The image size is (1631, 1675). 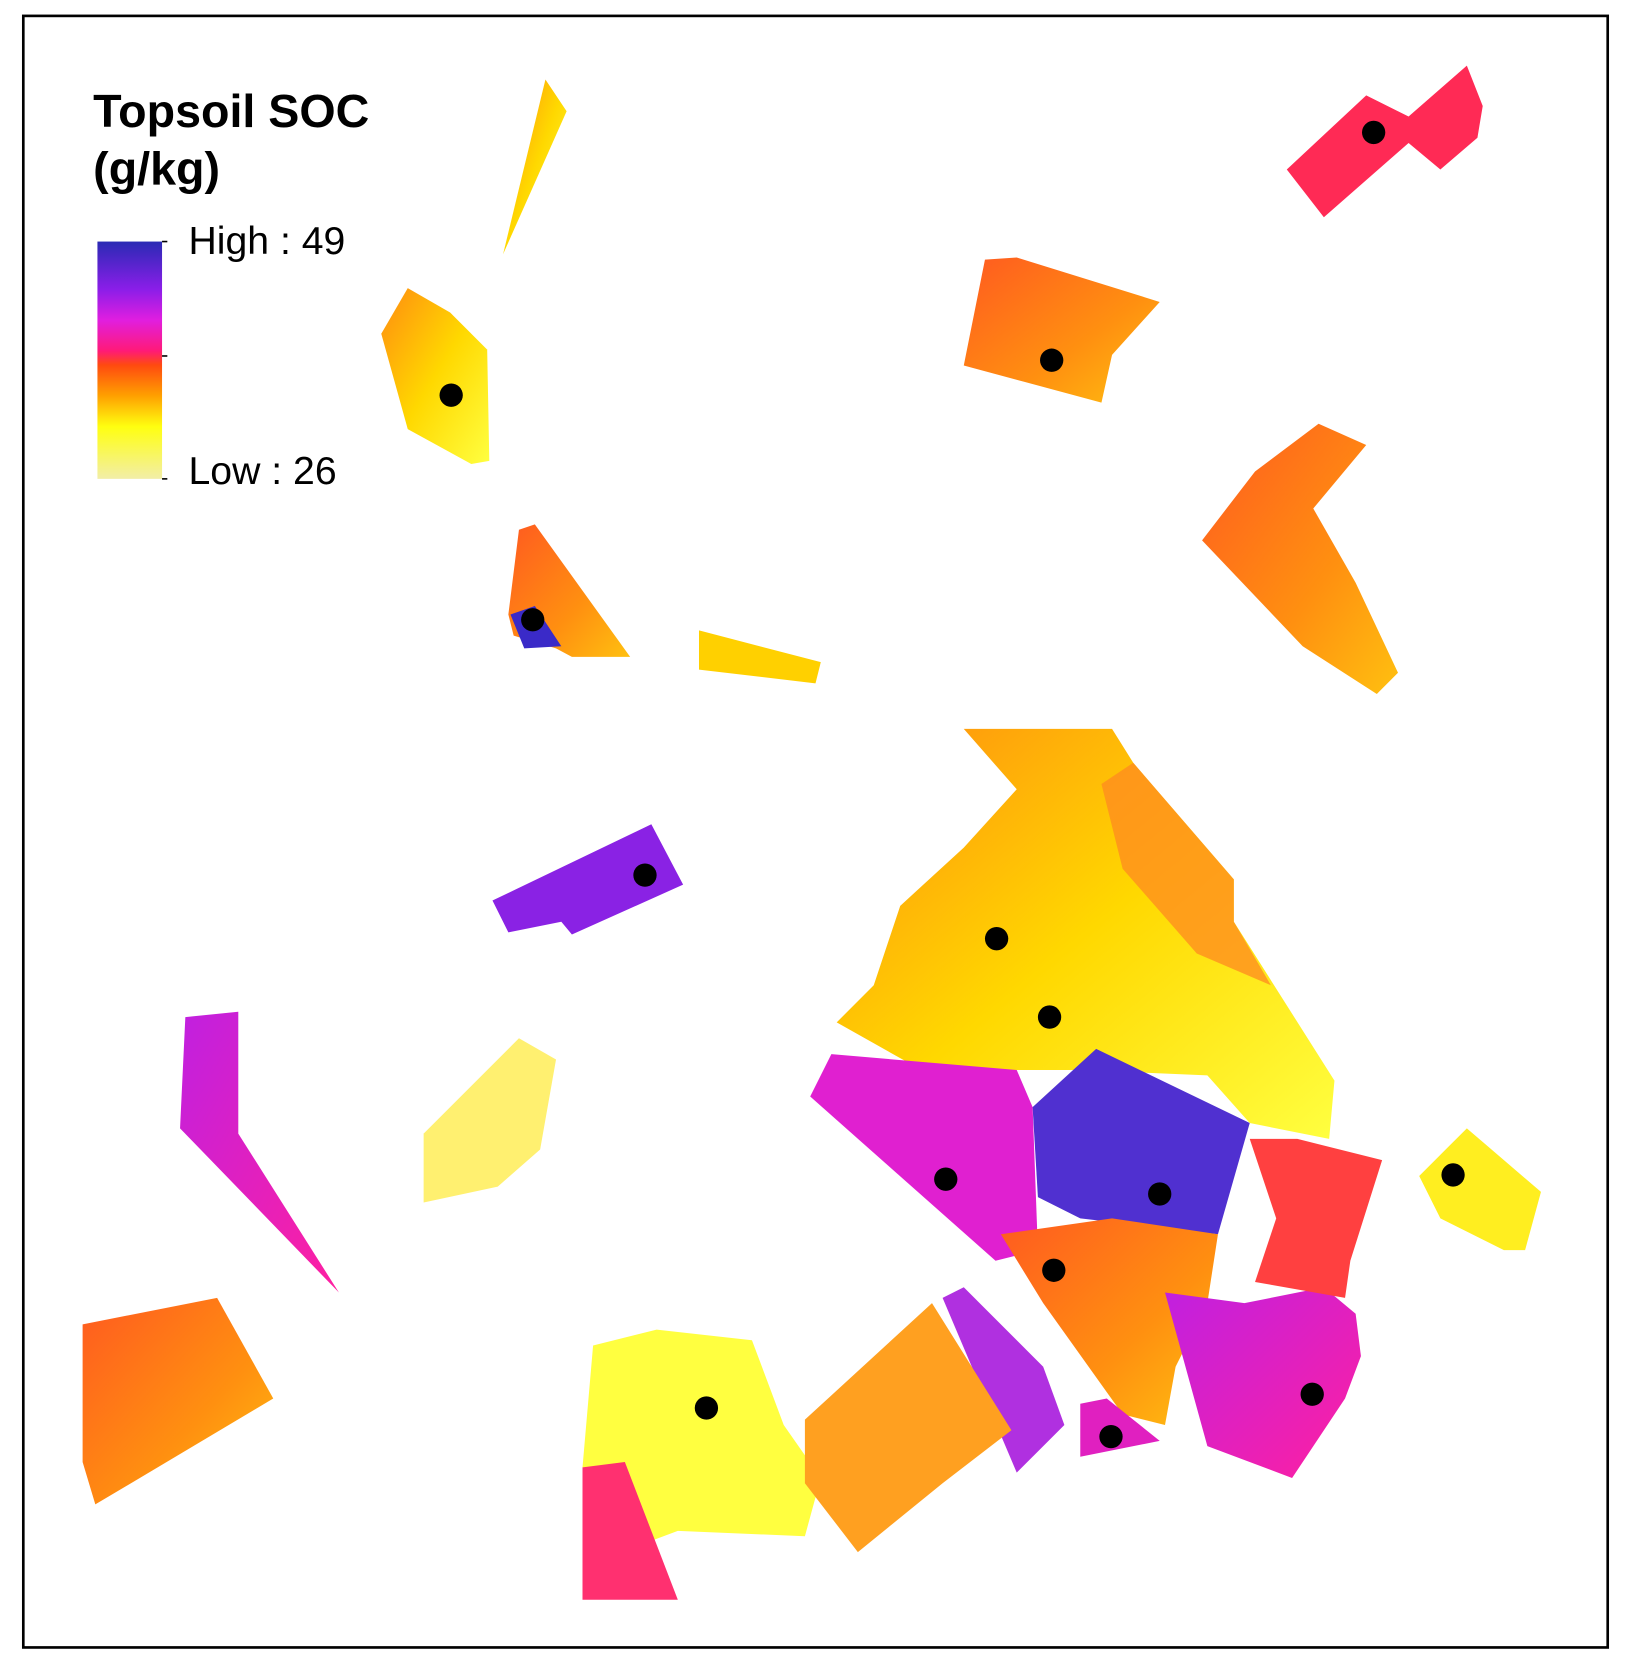 I want to click on legend-high-label: High : 49, so click(x=267, y=241).